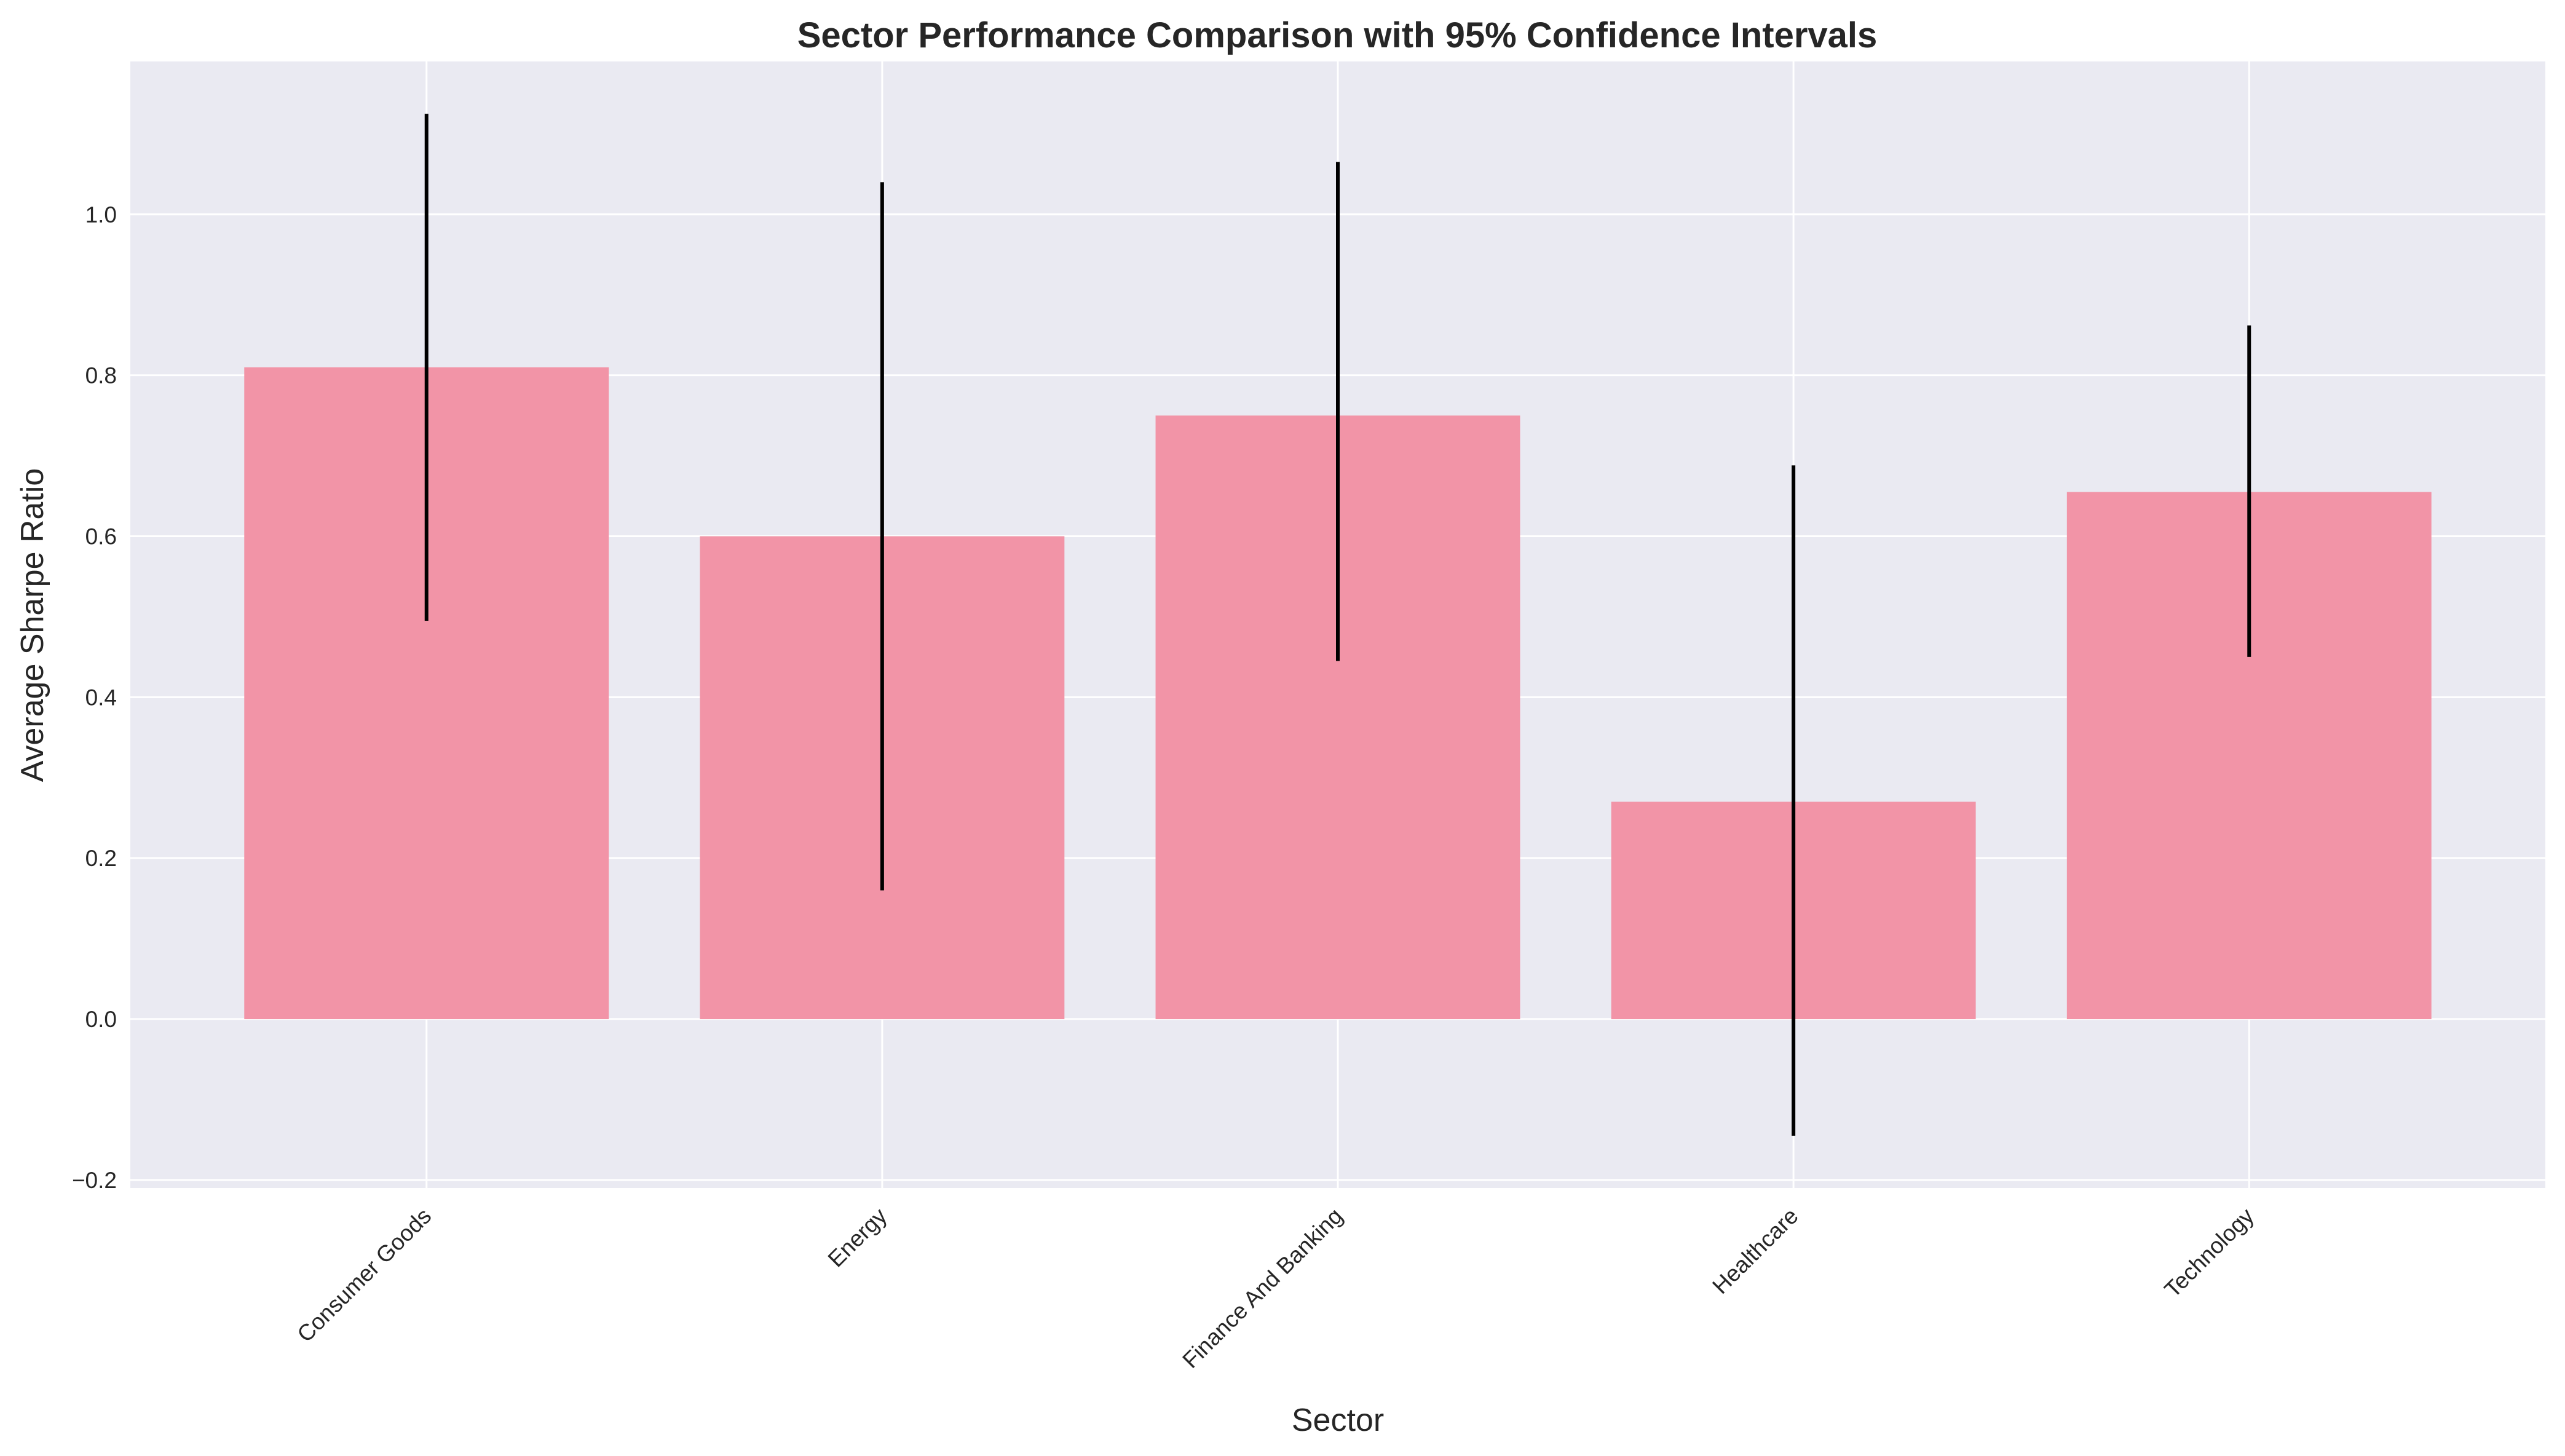 The width and height of the screenshot is (2565, 1456). I want to click on y-tick-label: 0.8, so click(101, 375).